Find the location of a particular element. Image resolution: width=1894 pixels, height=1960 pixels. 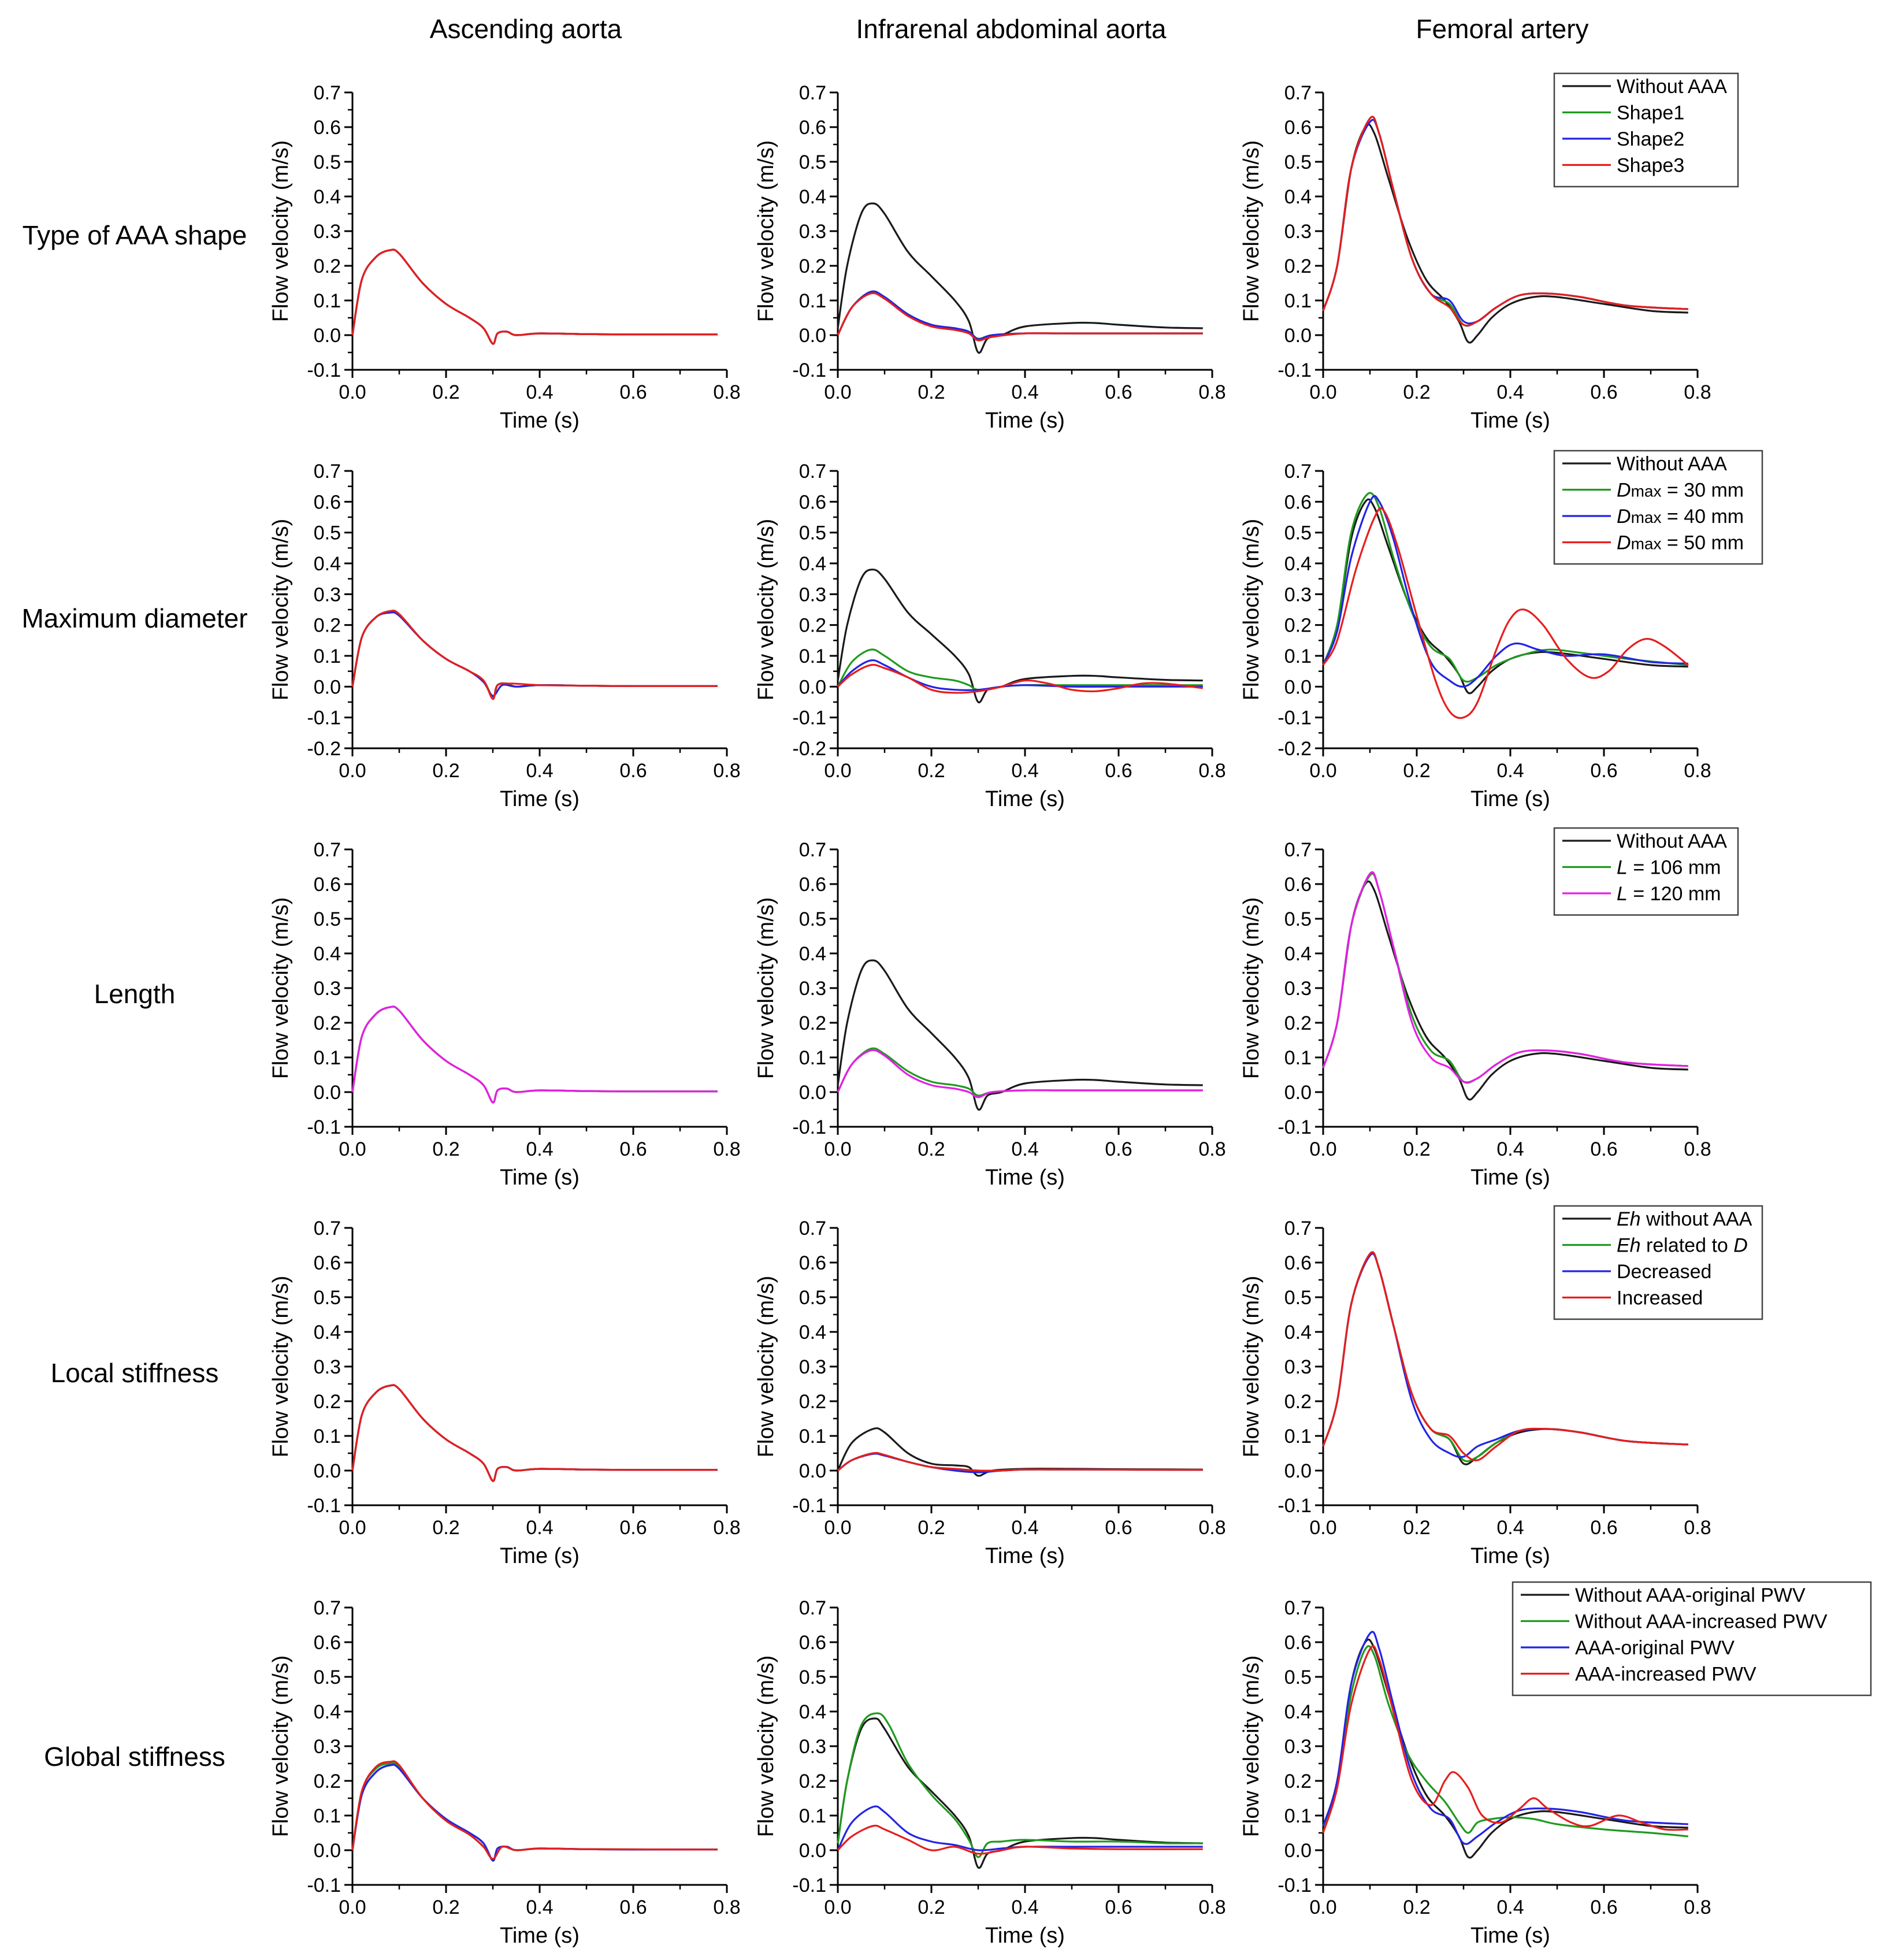

legend-box is located at coordinates (1692, 1639).